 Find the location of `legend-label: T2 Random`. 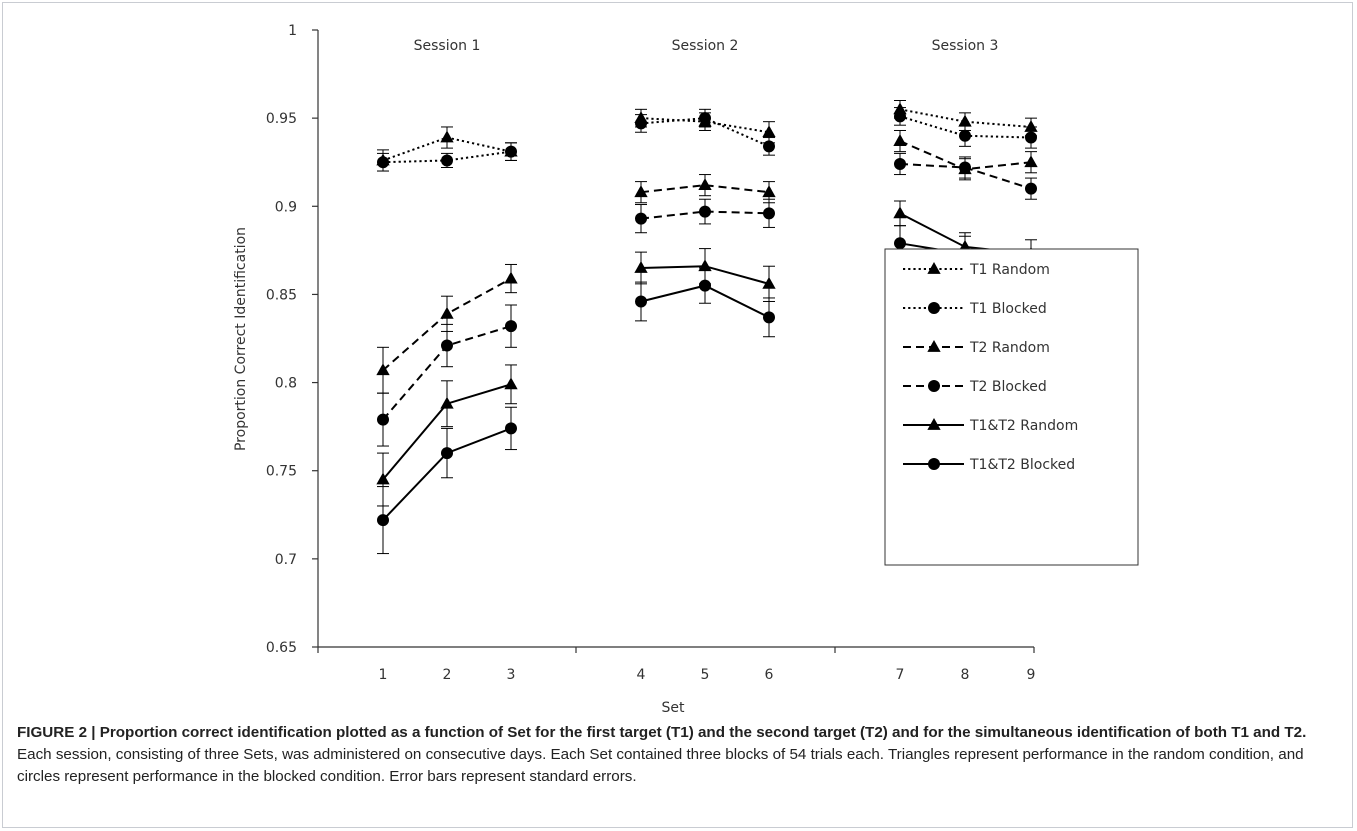

legend-label: T2 Random is located at coordinates (1009, 348).